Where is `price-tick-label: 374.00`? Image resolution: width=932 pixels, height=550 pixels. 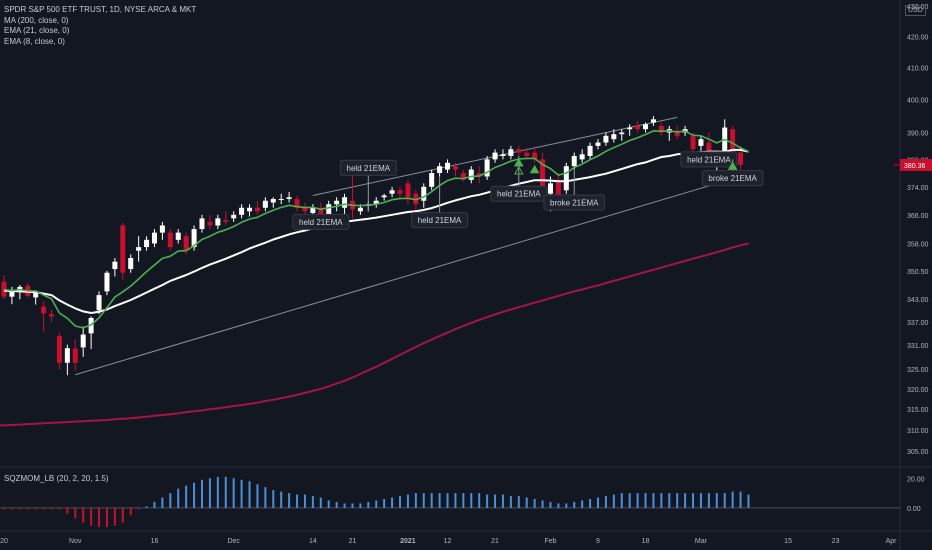 price-tick-label: 374.00 is located at coordinates (918, 188).